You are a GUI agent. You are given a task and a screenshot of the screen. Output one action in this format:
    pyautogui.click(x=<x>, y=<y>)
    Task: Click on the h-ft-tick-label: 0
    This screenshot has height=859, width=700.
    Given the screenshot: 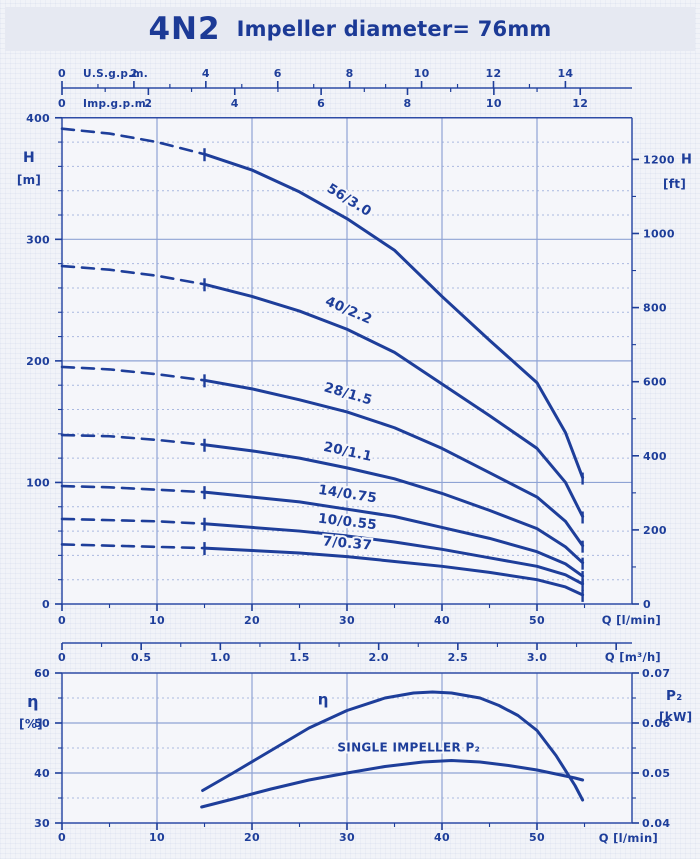 What is the action you would take?
    pyautogui.click(x=647, y=604)
    